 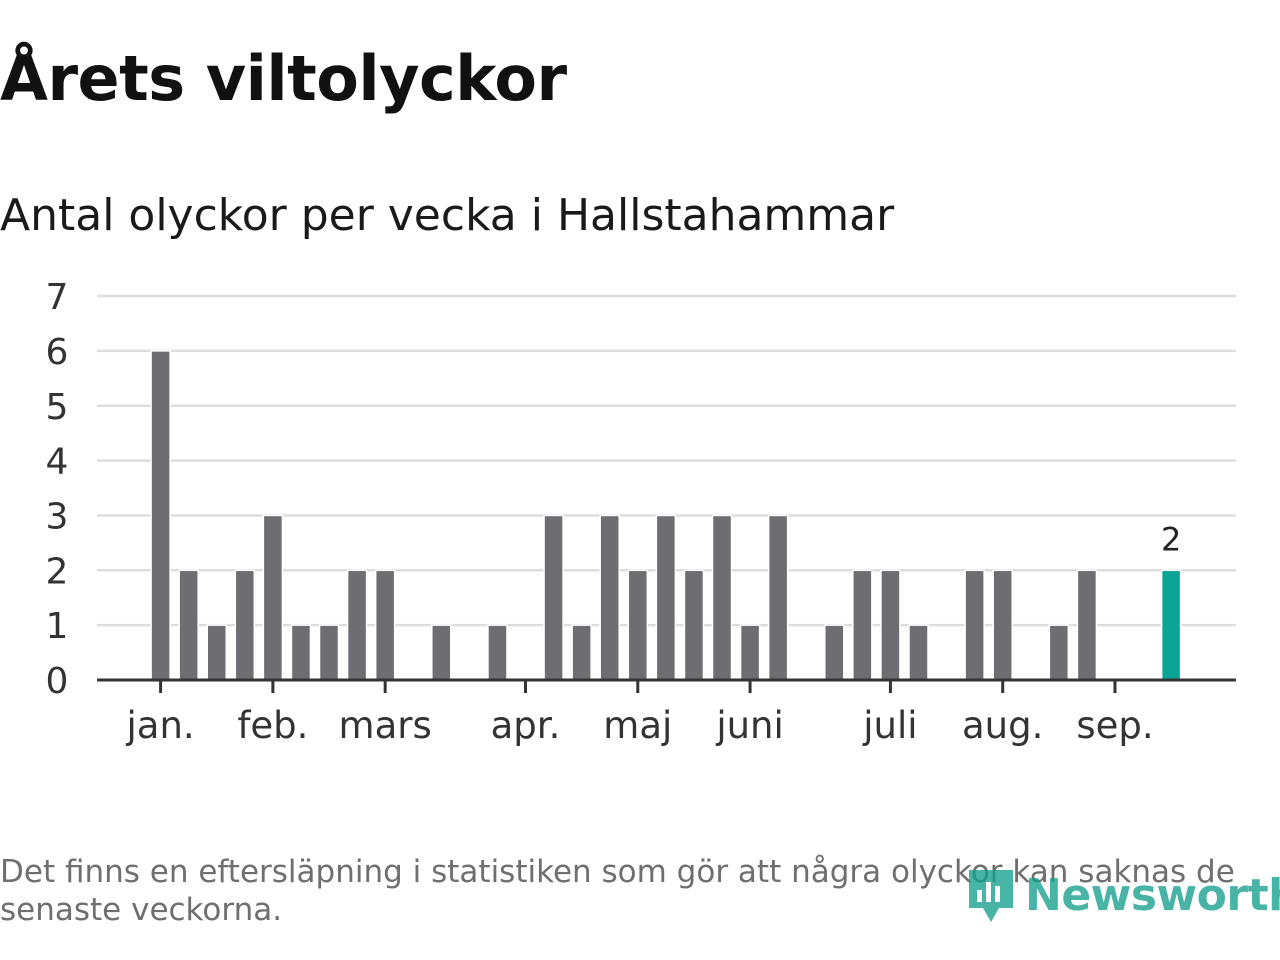 What do you see at coordinates (749, 725) in the screenshot?
I see `x-tick-label: juni` at bounding box center [749, 725].